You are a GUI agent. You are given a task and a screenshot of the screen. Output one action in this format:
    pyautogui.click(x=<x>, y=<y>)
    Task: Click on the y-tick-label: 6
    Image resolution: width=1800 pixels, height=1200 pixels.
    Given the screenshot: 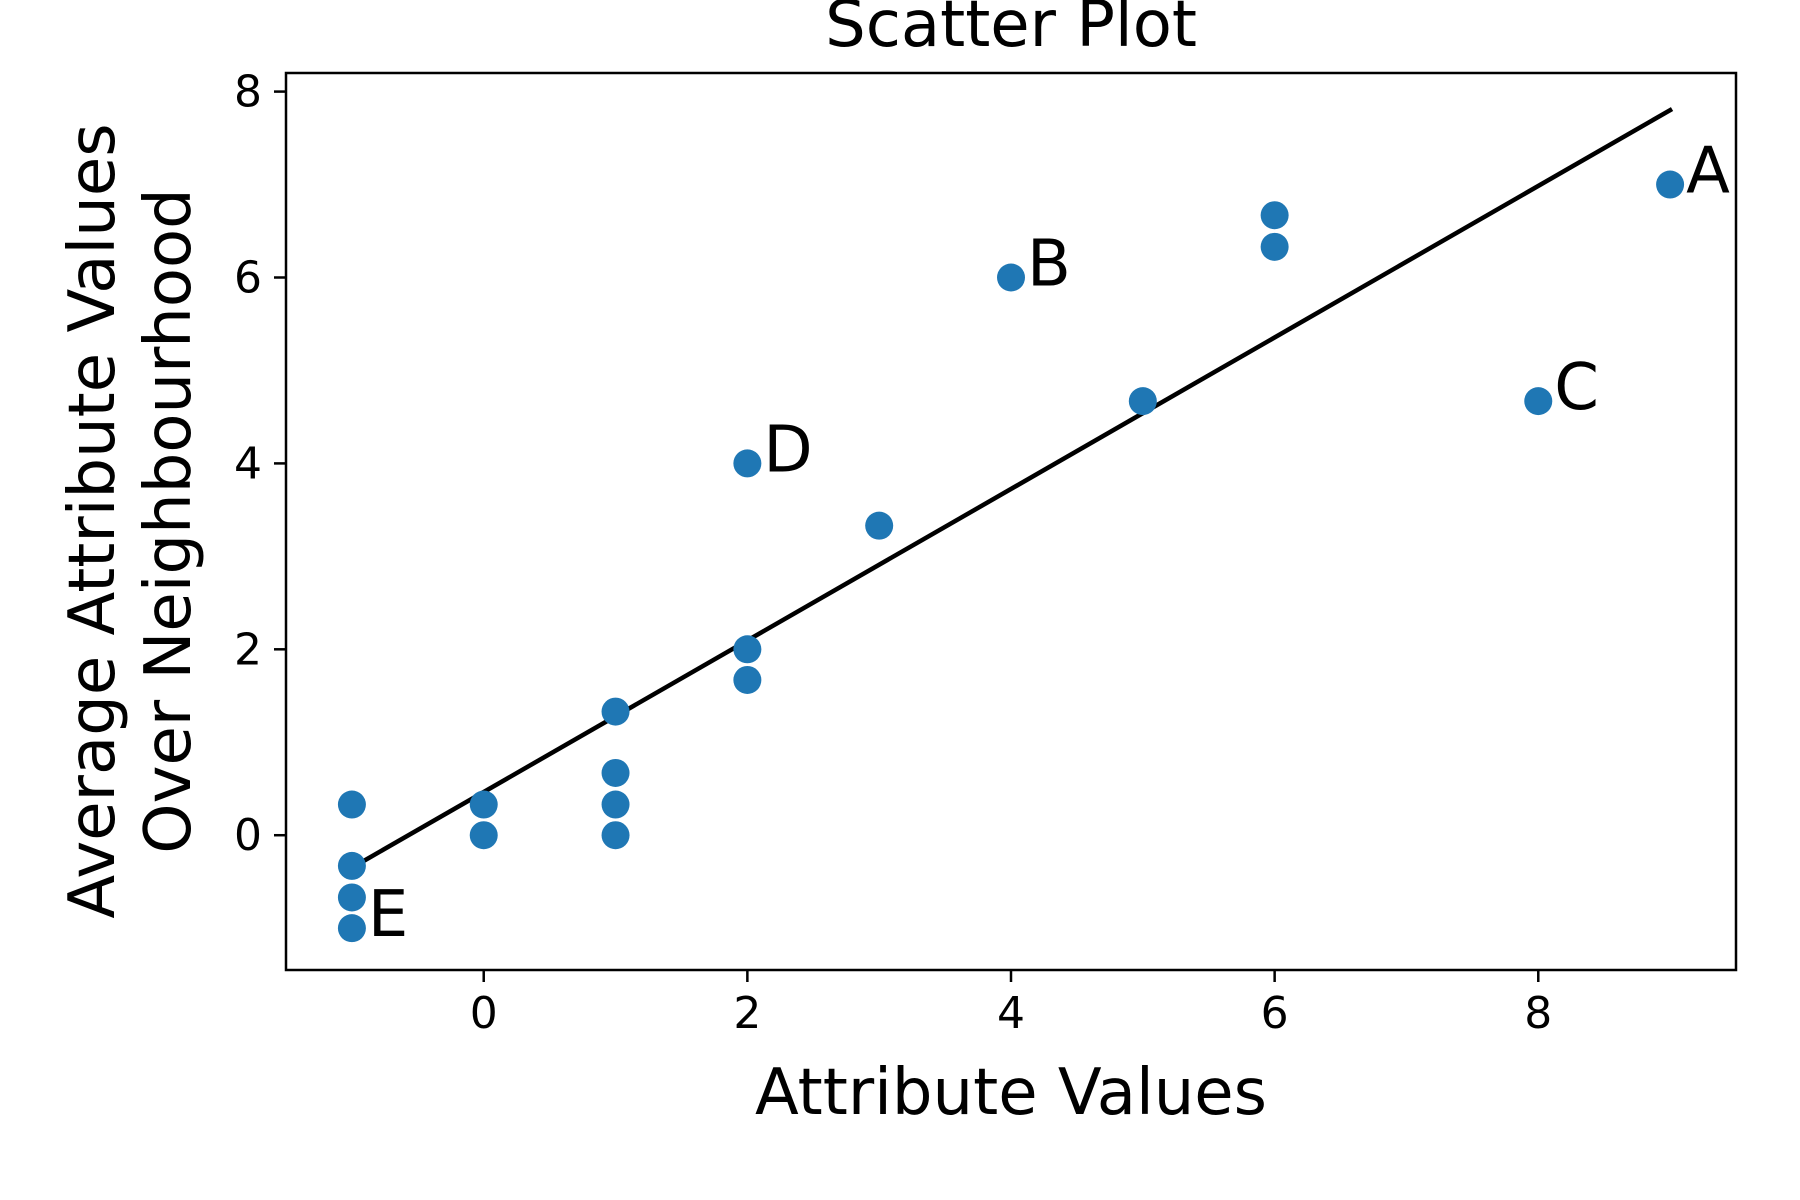 What is the action you would take?
    pyautogui.click(x=248, y=277)
    